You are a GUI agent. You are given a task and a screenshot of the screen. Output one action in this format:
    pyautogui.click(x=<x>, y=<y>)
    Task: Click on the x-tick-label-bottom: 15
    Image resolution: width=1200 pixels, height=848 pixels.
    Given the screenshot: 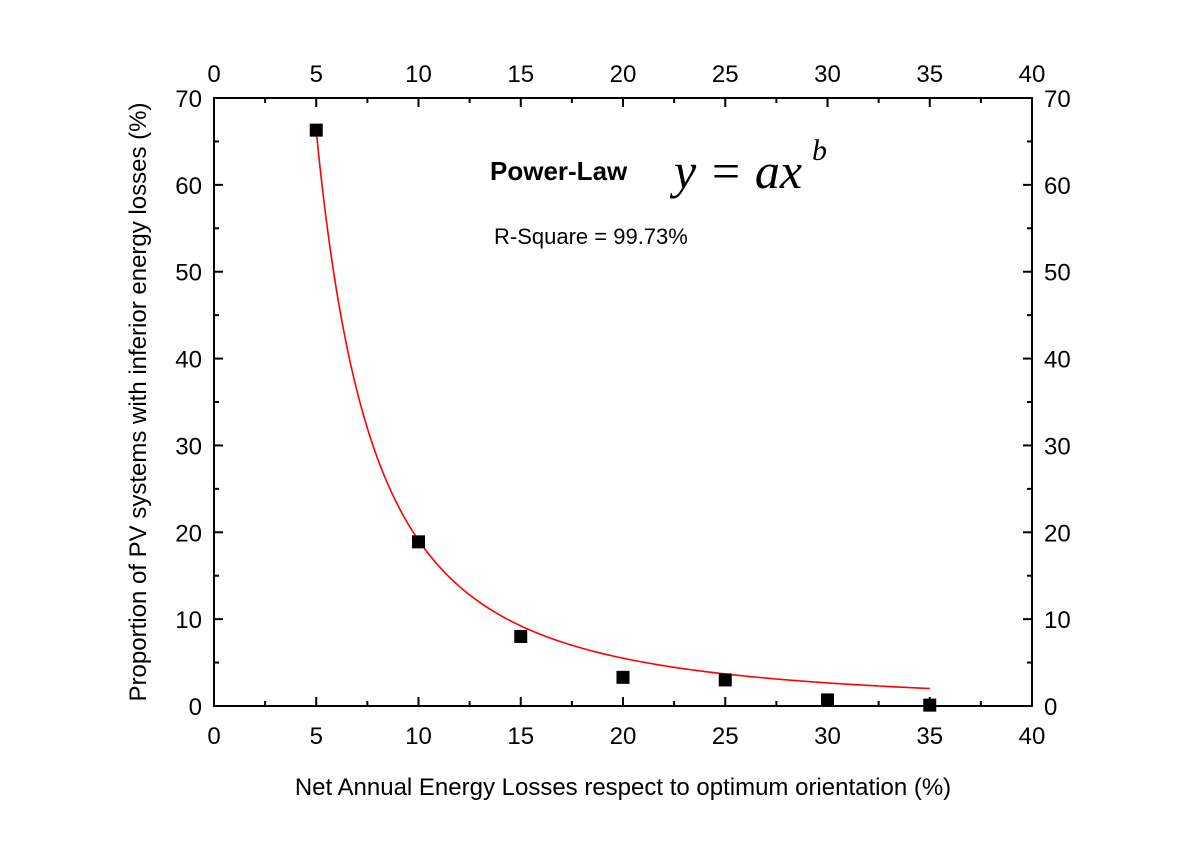 What is the action you would take?
    pyautogui.click(x=520, y=736)
    